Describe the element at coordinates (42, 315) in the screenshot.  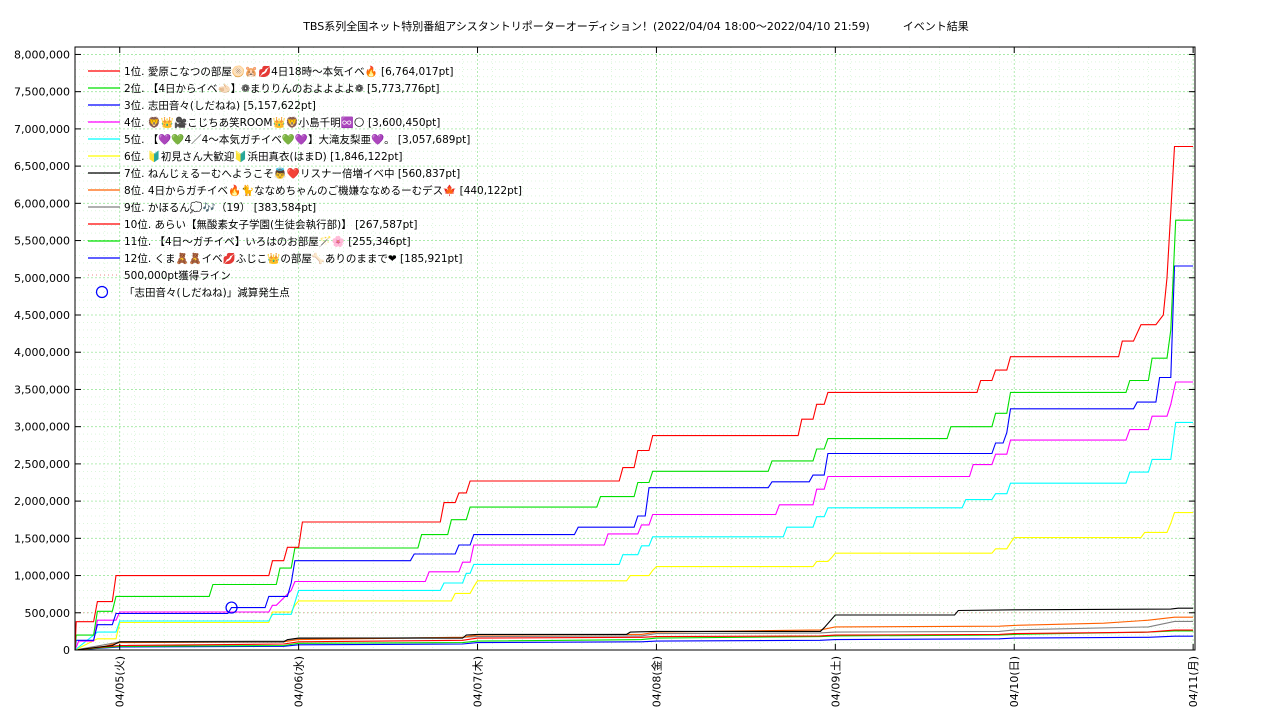
I see `y-tick-label: 4,500,000` at that location.